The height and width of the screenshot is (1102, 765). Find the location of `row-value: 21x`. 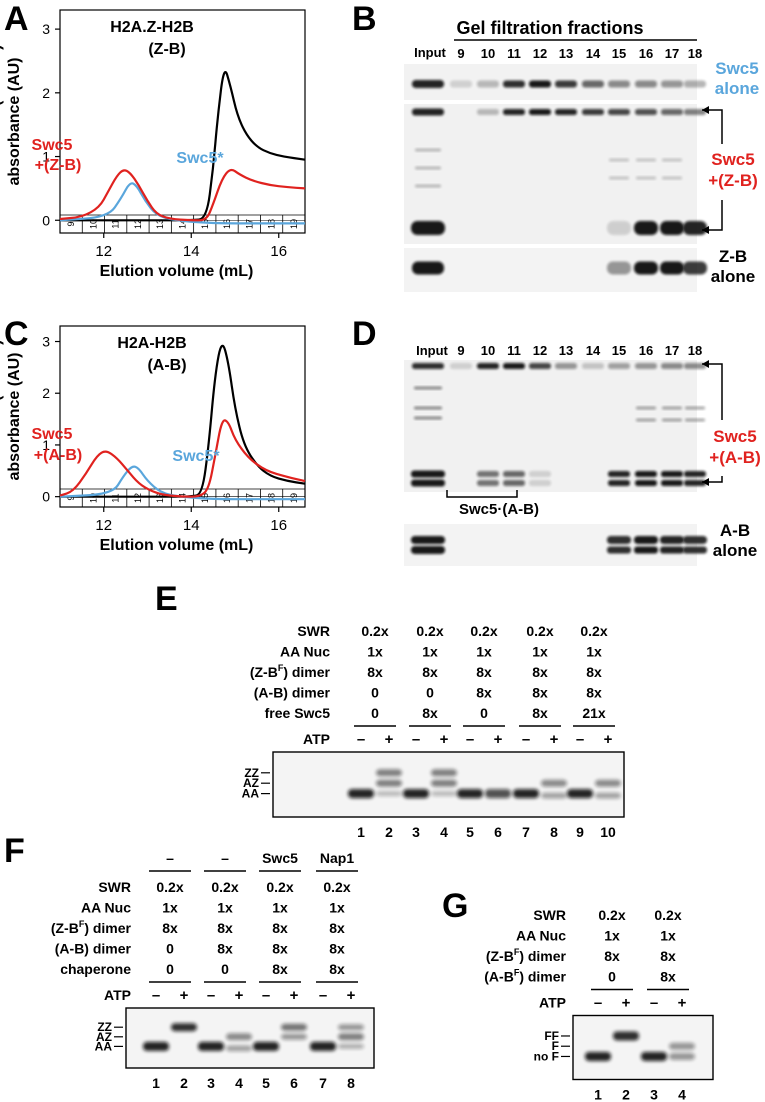

row-value: 21x is located at coordinates (594, 713).